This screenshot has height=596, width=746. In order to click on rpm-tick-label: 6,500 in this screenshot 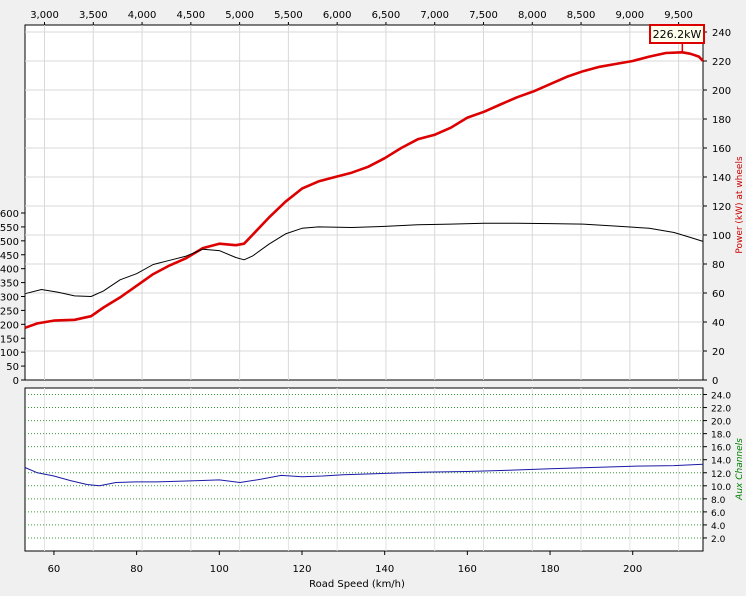, I will do `click(386, 15)`.